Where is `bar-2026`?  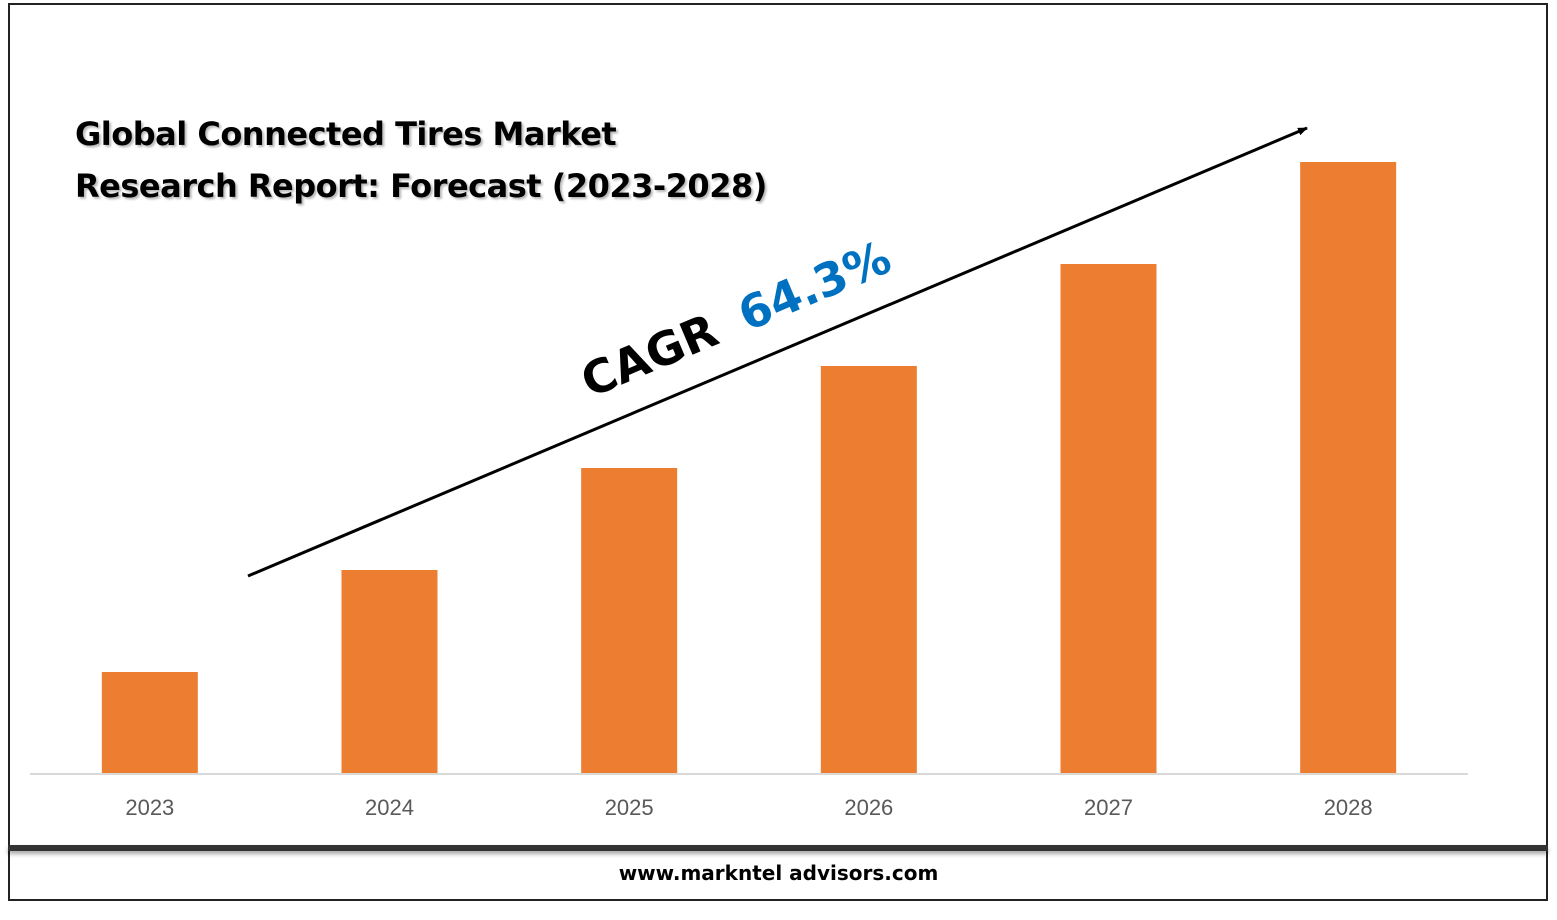
bar-2026 is located at coordinates (868, 570).